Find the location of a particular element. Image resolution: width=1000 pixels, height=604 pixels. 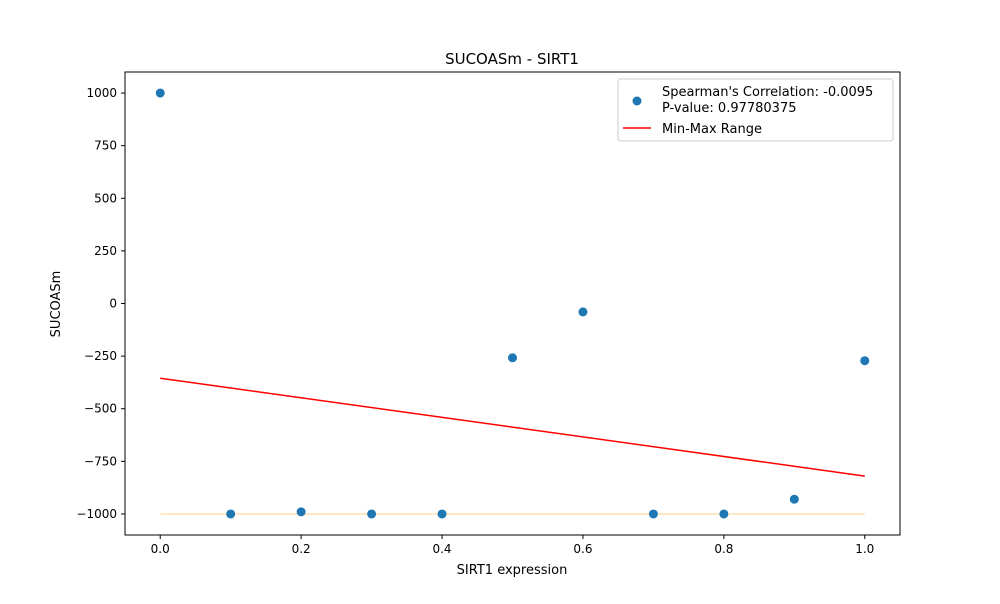

y-axis-label: SUCOASm is located at coordinates (56, 304).